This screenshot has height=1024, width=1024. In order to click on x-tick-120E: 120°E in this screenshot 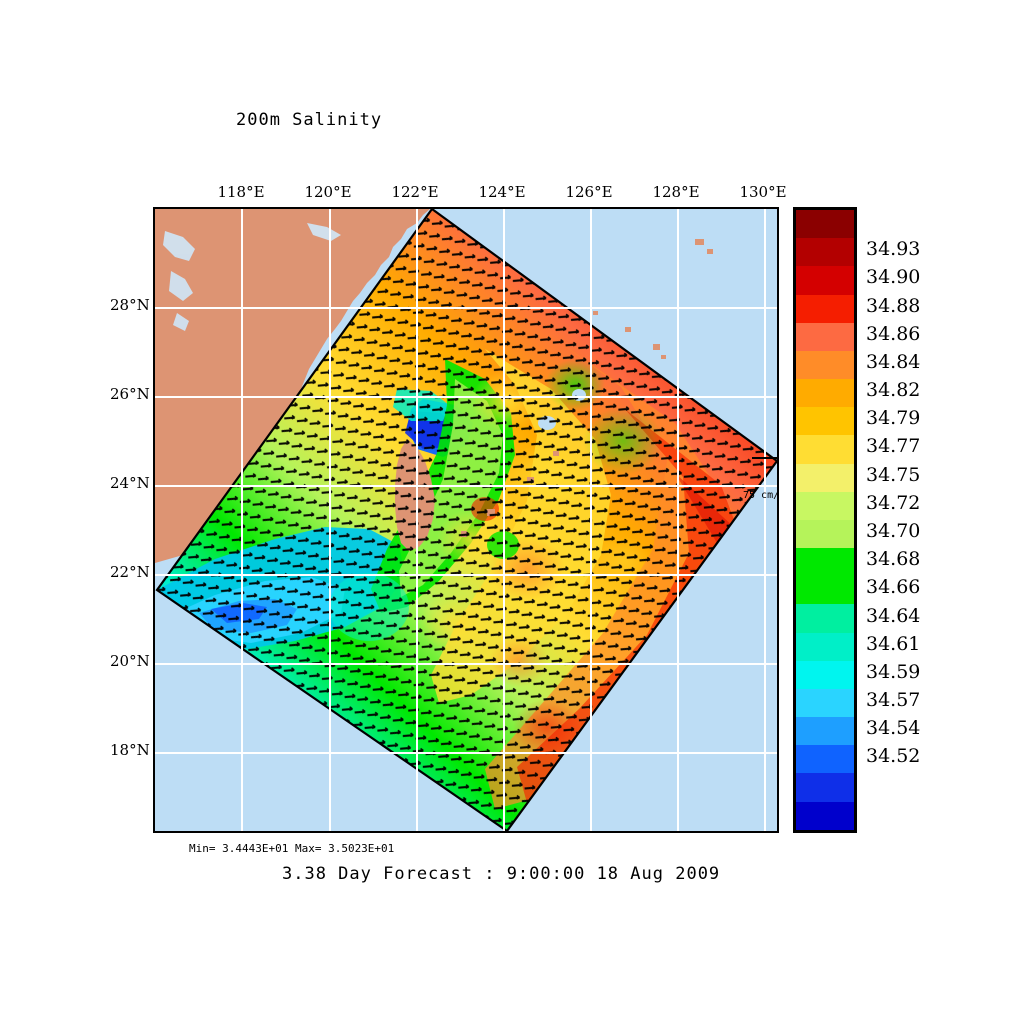, I will do `click(328, 192)`.